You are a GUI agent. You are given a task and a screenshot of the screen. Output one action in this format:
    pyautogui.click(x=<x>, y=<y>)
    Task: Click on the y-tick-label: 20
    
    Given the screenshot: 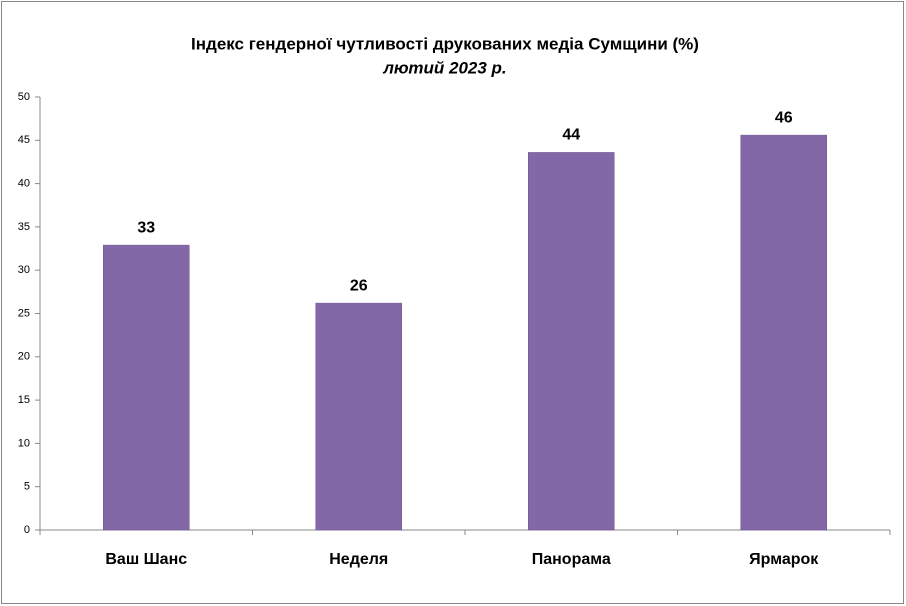 What is the action you would take?
    pyautogui.click(x=24, y=357)
    